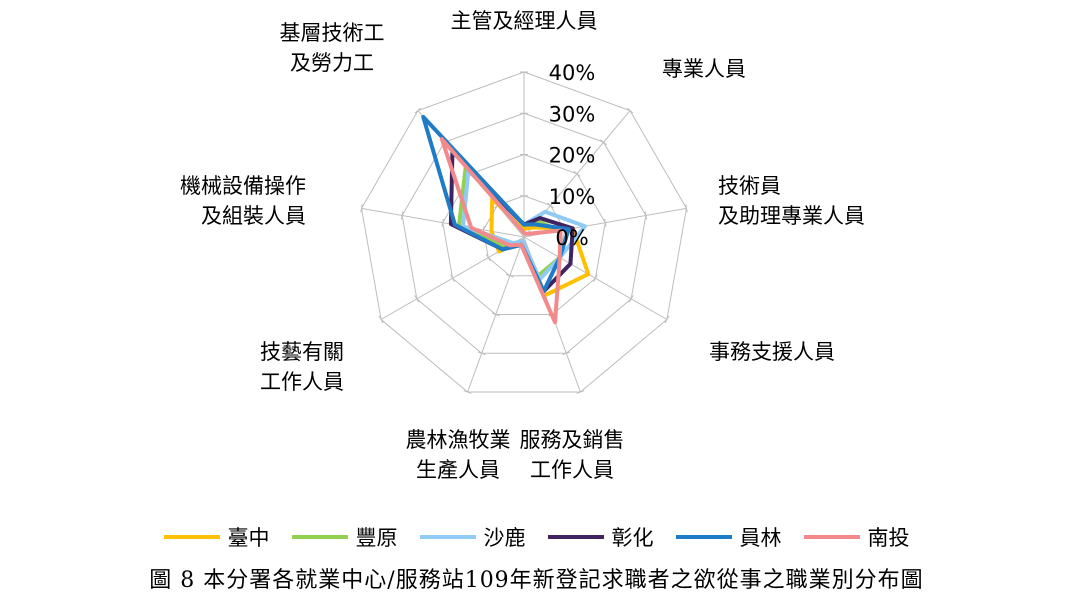  What do you see at coordinates (536, 537) in the screenshot?
I see `chart-legend: 臺中 豐原 沙鹿 彰化 員林 南投` at bounding box center [536, 537].